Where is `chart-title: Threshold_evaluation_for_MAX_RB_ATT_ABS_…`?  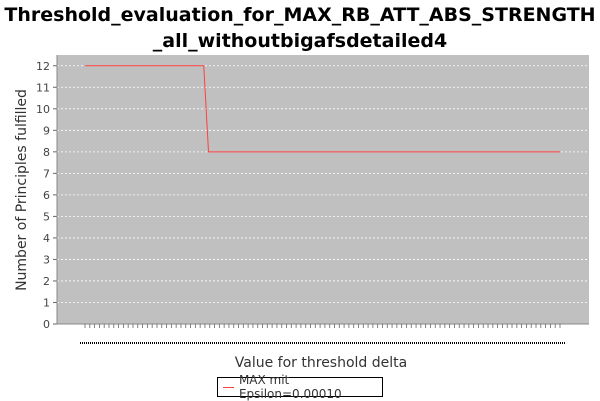 chart-title: Threshold_evaluation_for_MAX_RB_ATT_ABS_… is located at coordinates (300, 28).